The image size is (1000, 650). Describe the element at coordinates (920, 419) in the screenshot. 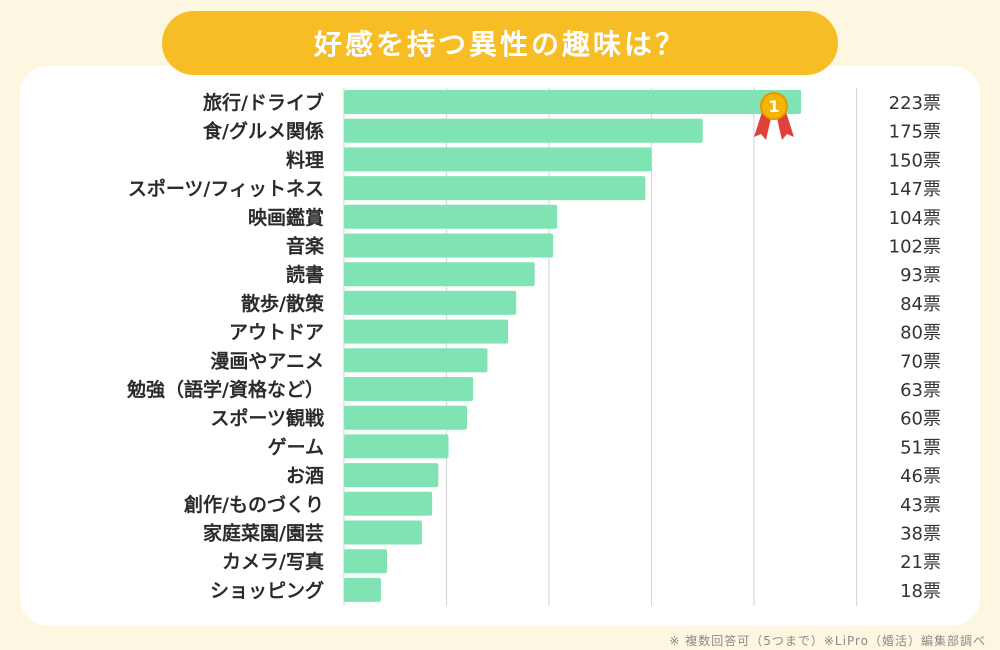

I see `value-label: 60票` at that location.